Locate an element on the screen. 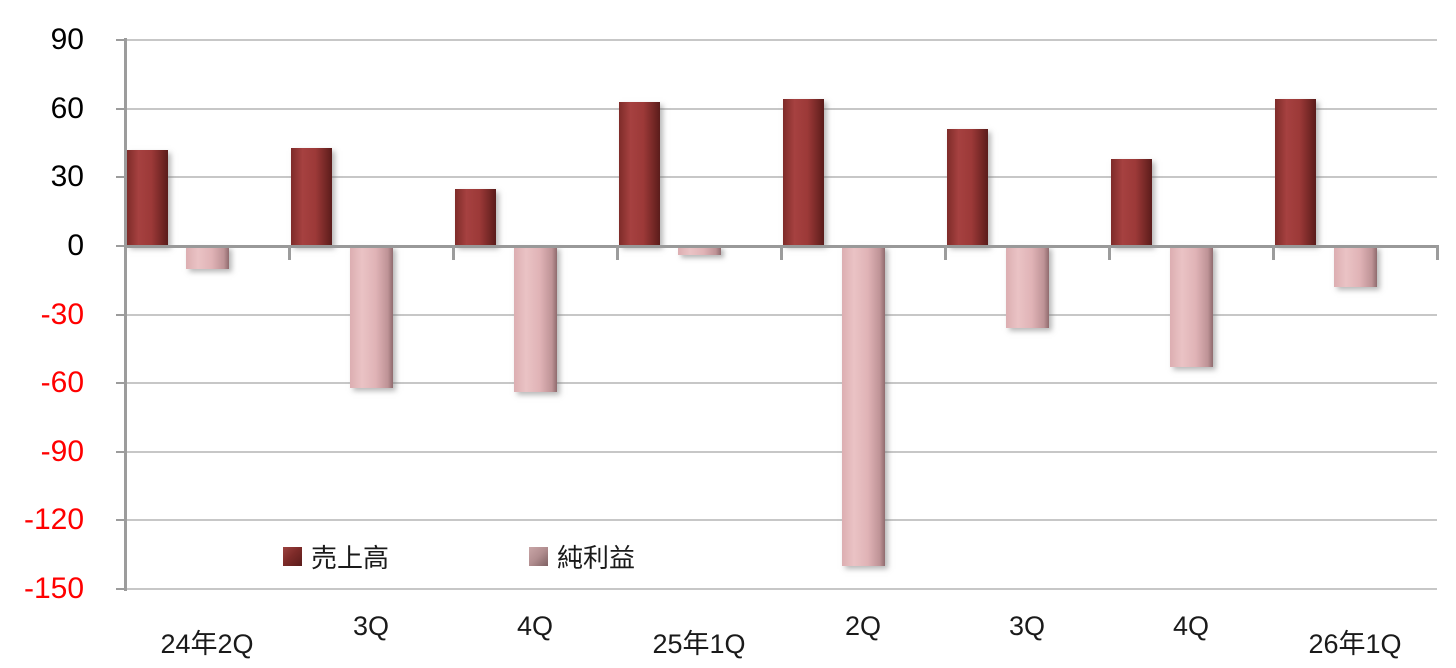 This screenshot has height=668, width=1456. bar-s1-c4 is located at coordinates (863, 406).